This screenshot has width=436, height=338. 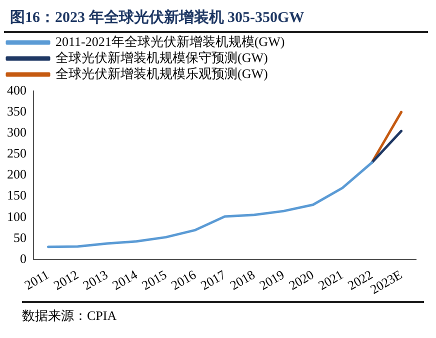 What do you see at coordinates (125, 279) in the screenshot?
I see `x-tick-label: 2014` at bounding box center [125, 279].